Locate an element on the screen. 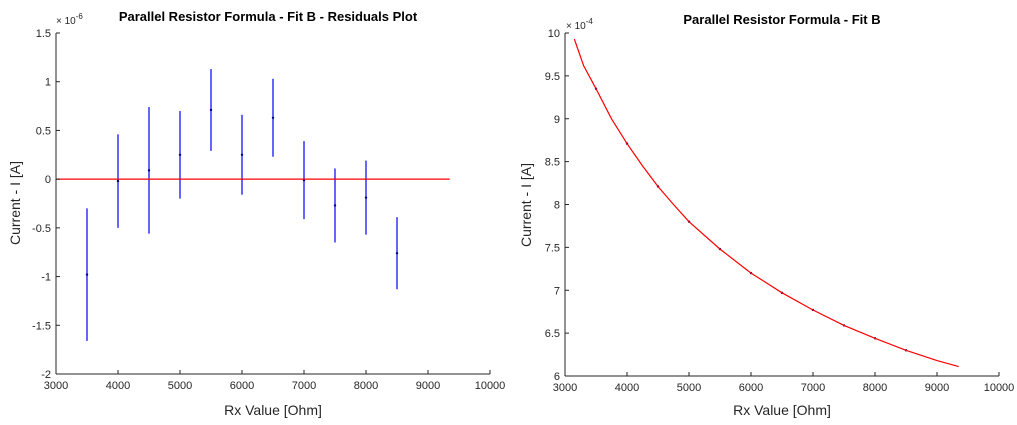 The width and height of the screenshot is (1017, 425). residuals-x-tick-label: 8000 is located at coordinates (366, 386).